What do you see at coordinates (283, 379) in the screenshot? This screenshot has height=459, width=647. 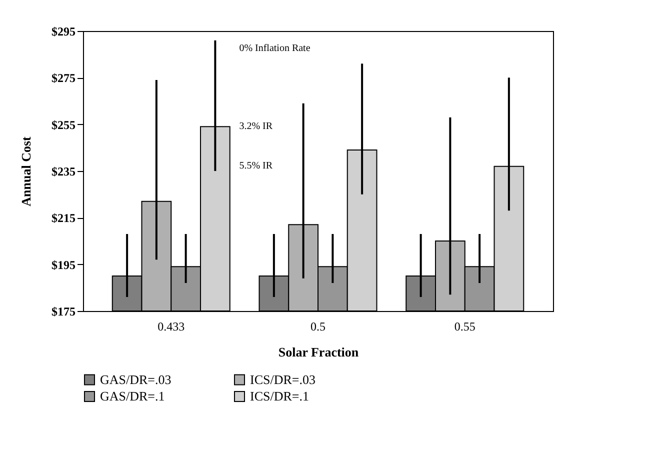 I see `legend-label: ICS/DR=.03` at bounding box center [283, 379].